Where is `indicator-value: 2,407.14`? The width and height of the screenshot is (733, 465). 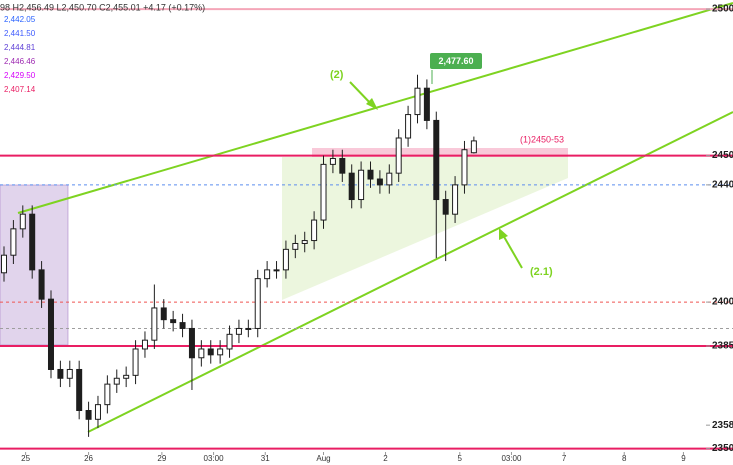
indicator-value: 2,407.14 is located at coordinates (20, 89).